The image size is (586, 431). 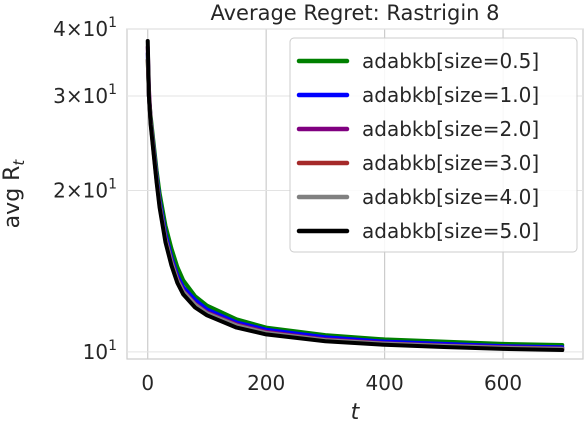 What do you see at coordinates (19, 162) in the screenshot?
I see `y-axis-title-subscript: t` at bounding box center [19, 162].